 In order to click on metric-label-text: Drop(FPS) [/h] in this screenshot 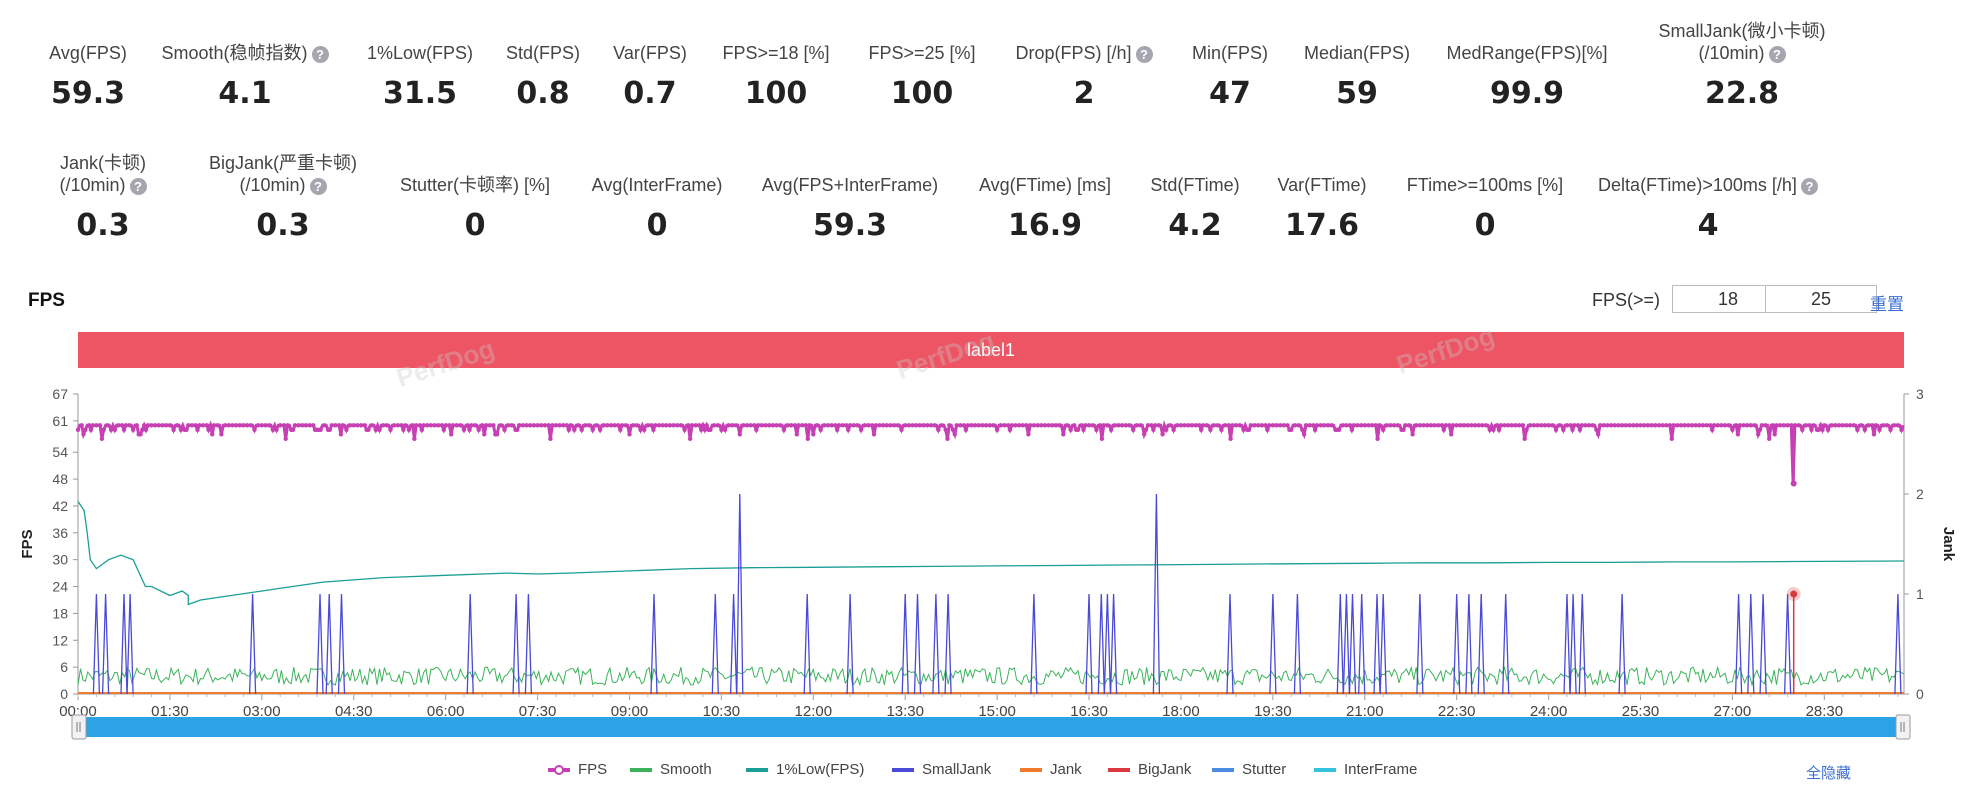, I will do `click(1073, 53)`.